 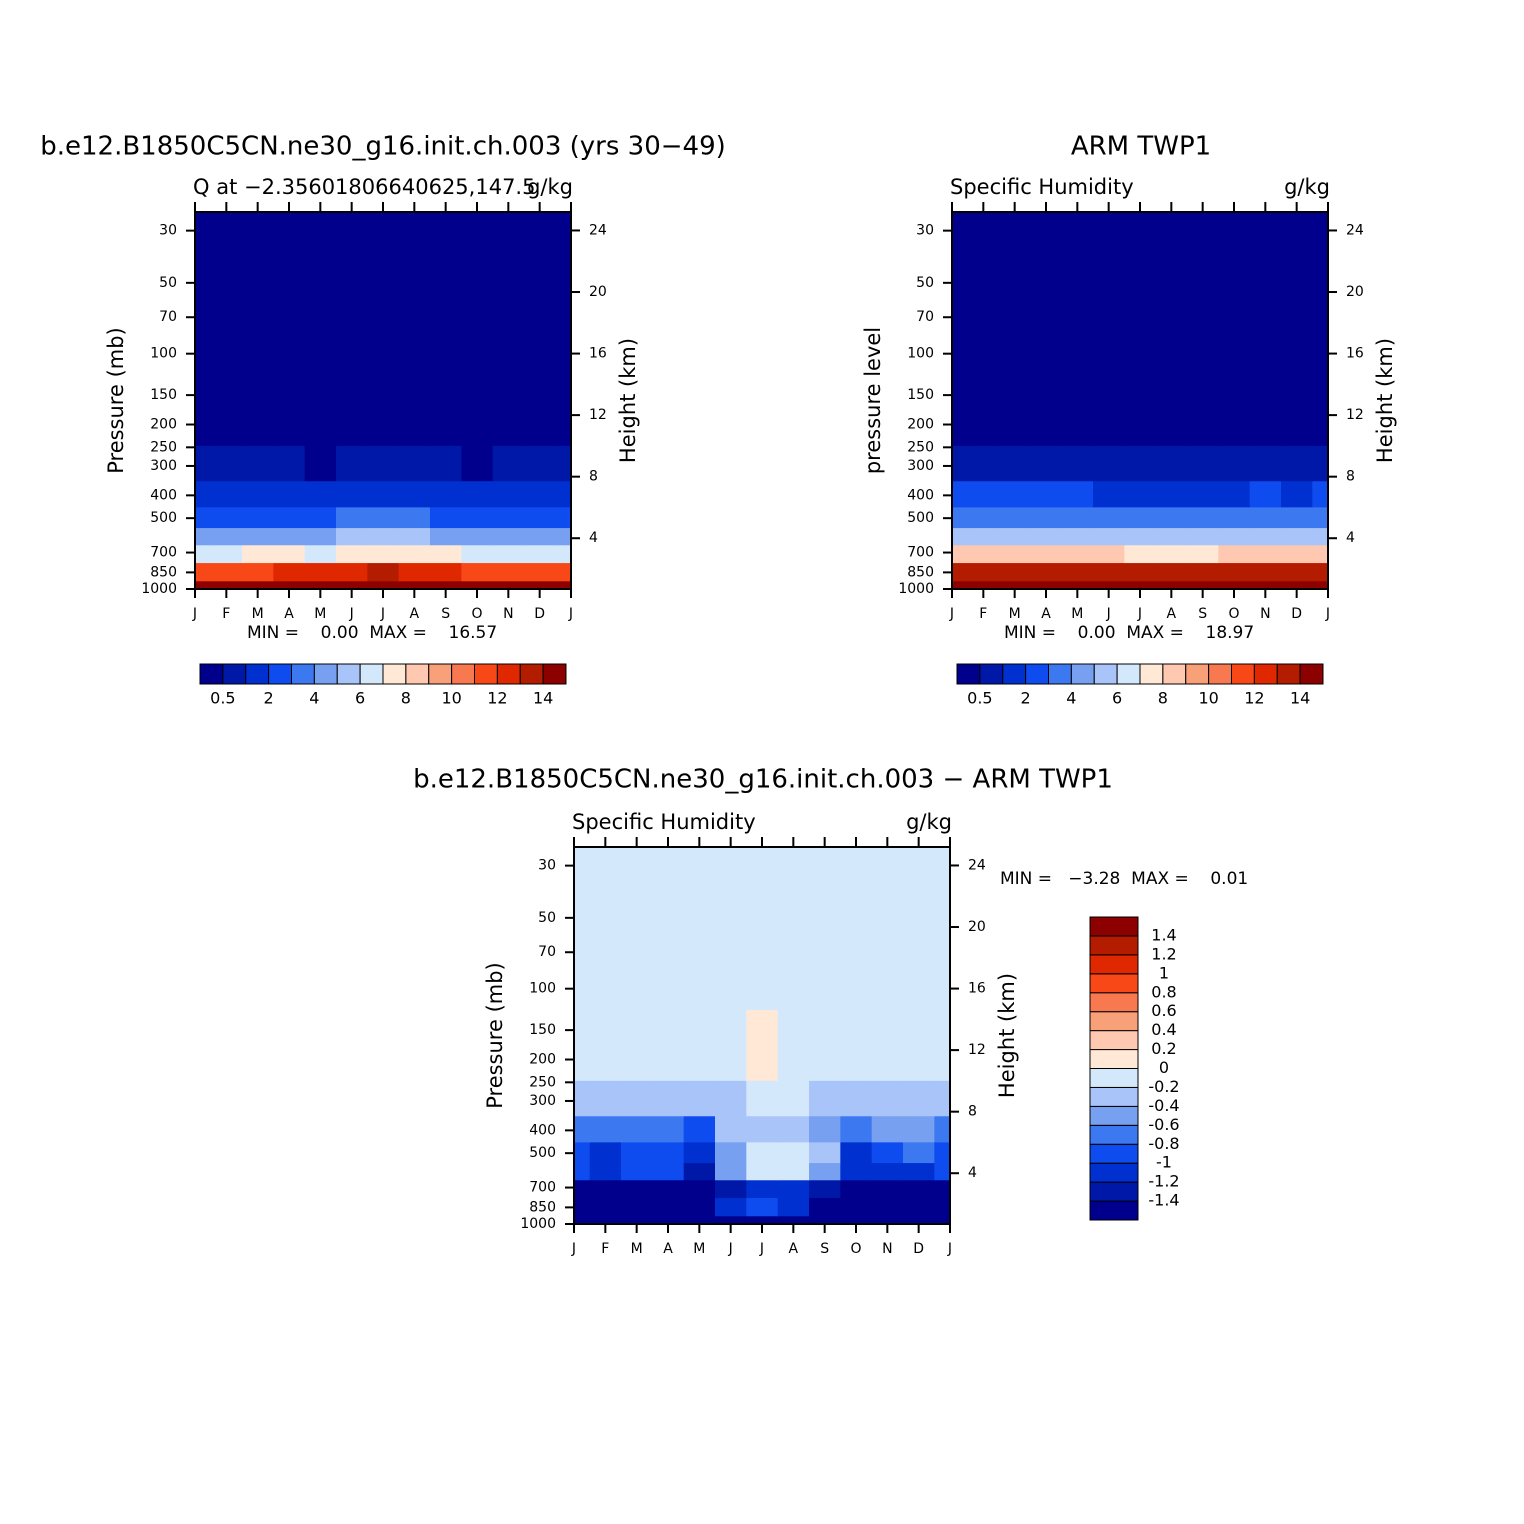 What do you see at coordinates (918, 1249) in the screenshot?
I see `x-tick-label: D` at bounding box center [918, 1249].